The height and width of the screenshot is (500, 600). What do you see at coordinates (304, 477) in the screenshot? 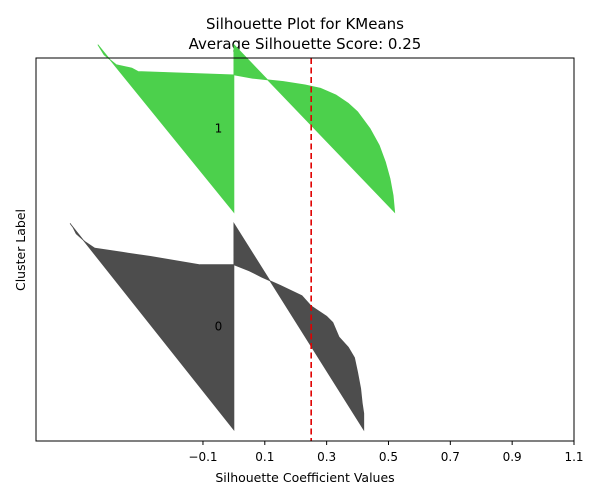
I see `x-axis-label: Silhouette Coefficient Values` at bounding box center [304, 477].